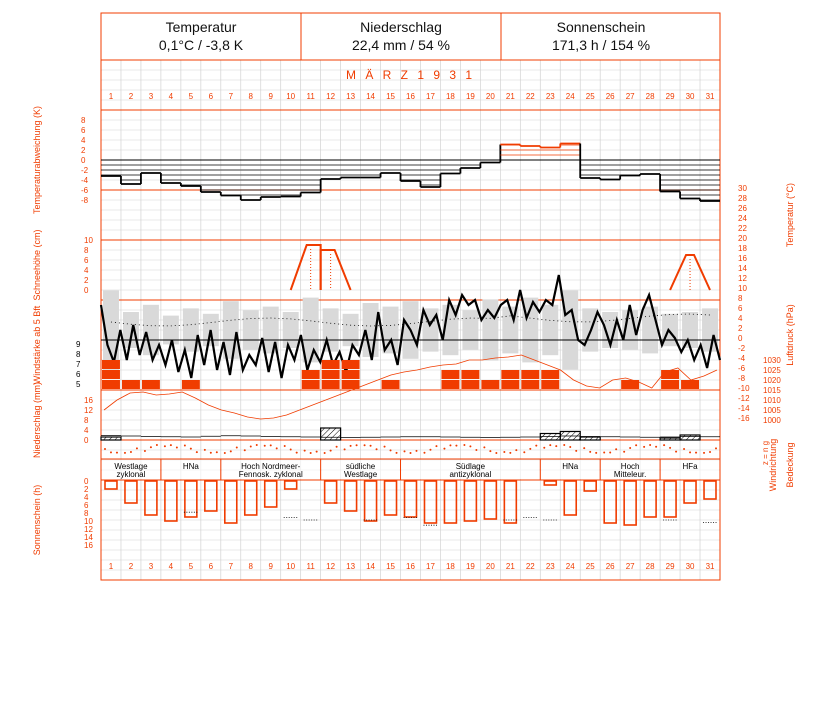 This screenshot has width=827, height=702. I want to click on day-tick-label-top: 30, so click(690, 96).